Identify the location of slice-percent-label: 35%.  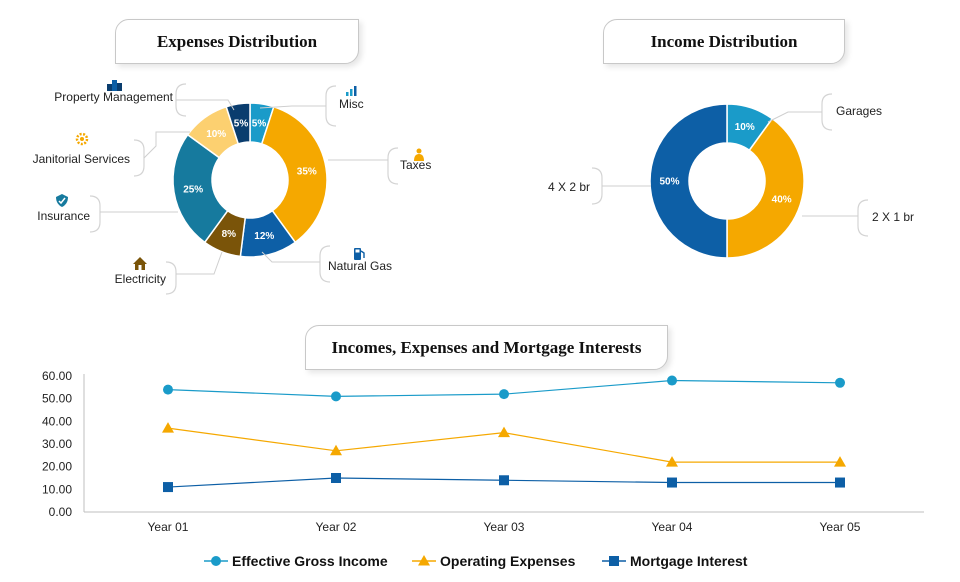
(307, 172).